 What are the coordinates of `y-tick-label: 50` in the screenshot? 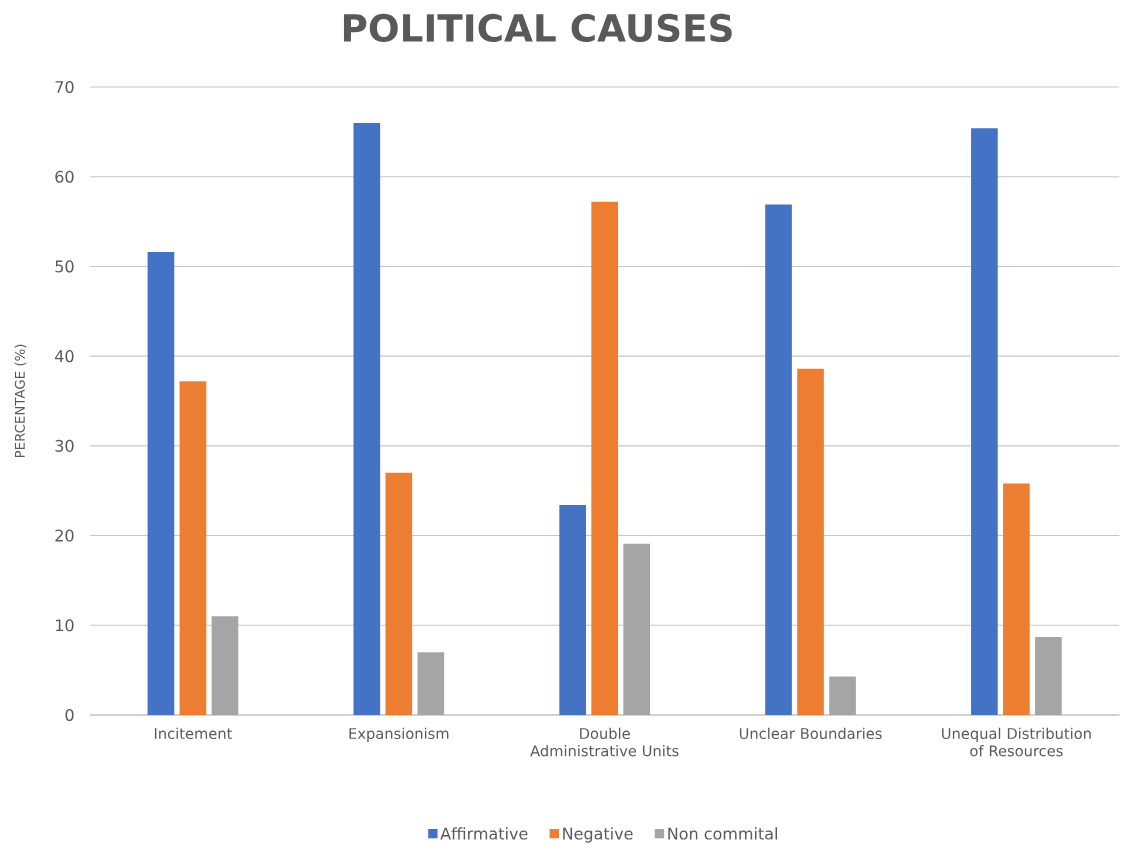 It's located at (64, 266).